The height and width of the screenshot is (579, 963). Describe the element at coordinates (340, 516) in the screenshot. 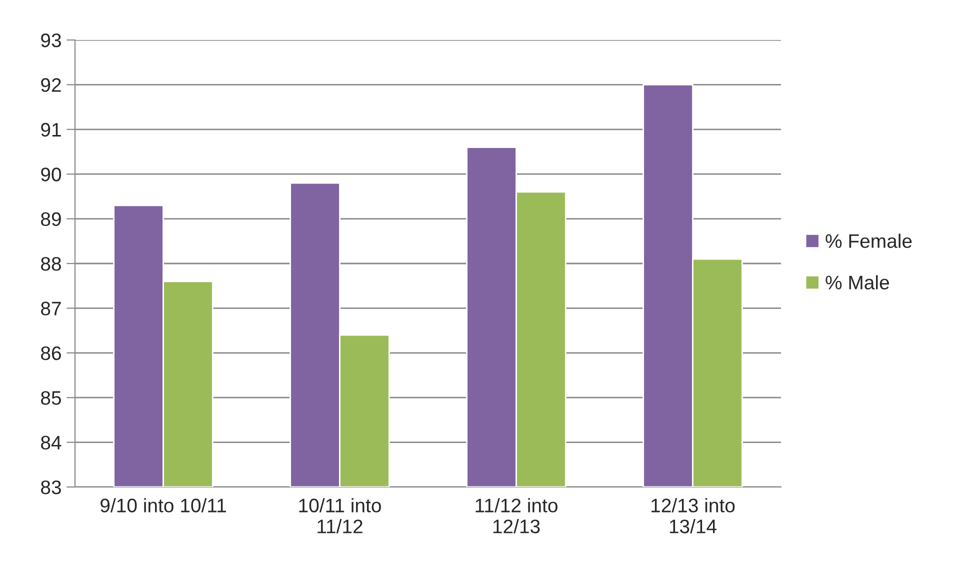

I see `x-tick-label: 10/11 into 11/12` at that location.